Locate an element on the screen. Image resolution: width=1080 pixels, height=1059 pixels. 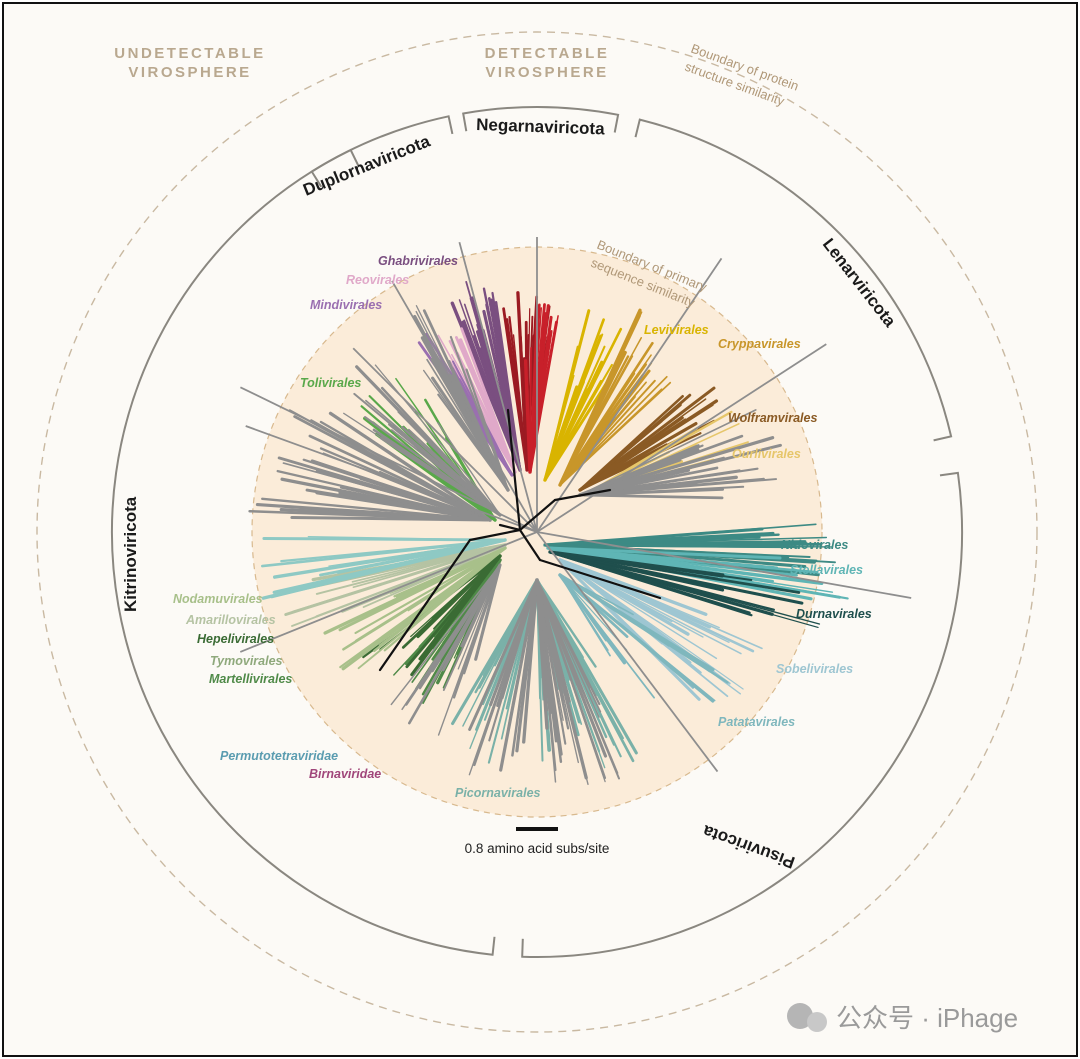
order-label-martellivirales: Martellivirales is located at coordinates (250, 679).